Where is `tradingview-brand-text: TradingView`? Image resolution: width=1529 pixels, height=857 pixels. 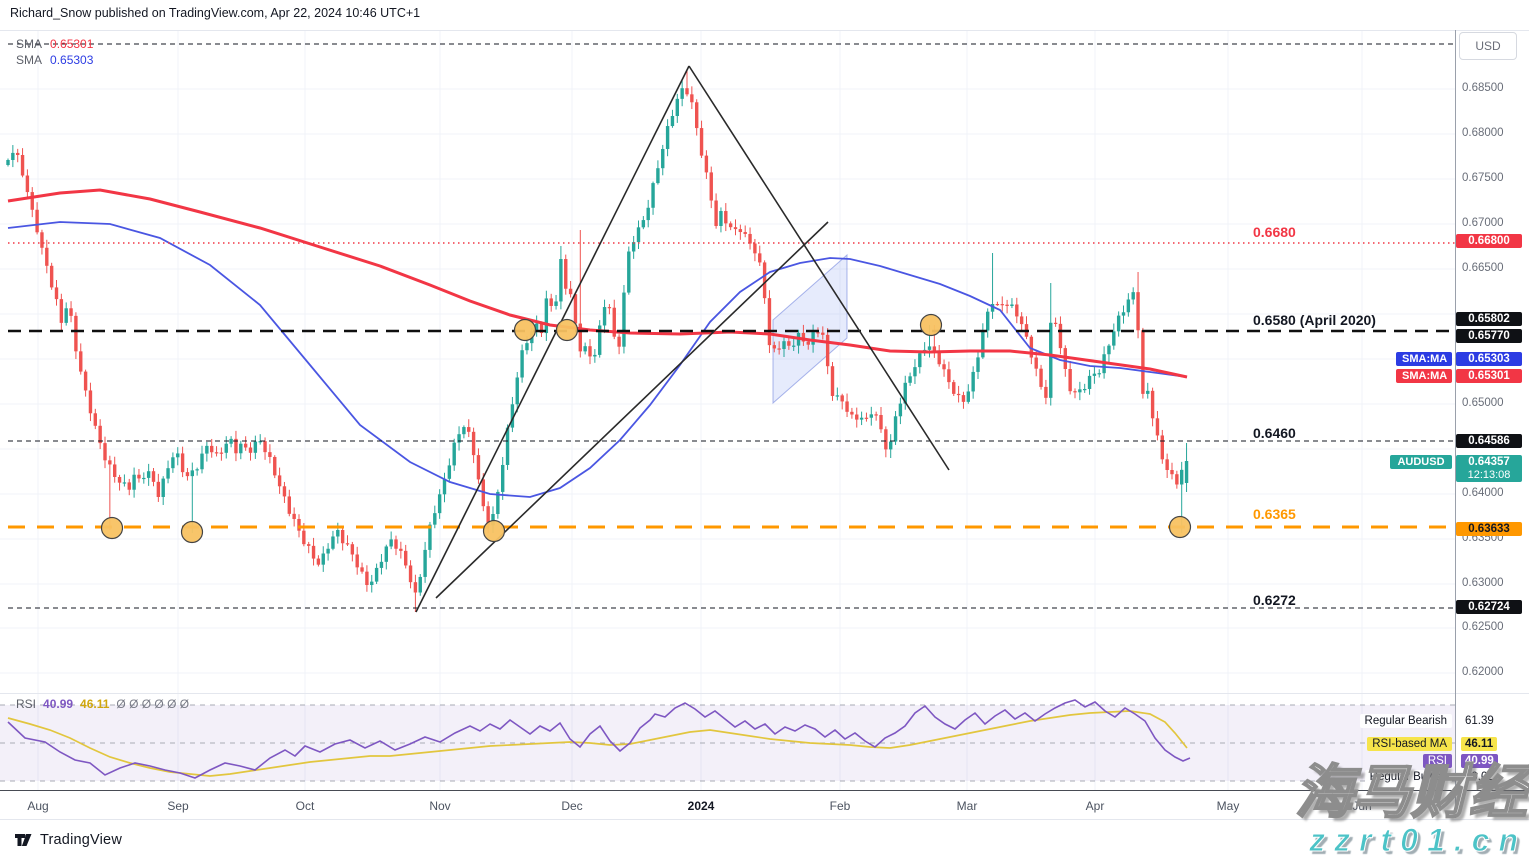
tradingview-brand-text: TradingView is located at coordinates (81, 839).